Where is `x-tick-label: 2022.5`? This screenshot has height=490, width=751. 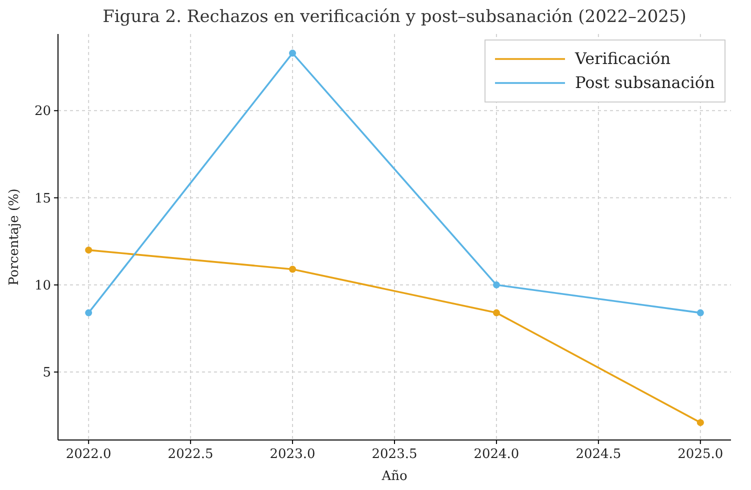 x-tick-label: 2022.5 is located at coordinates (191, 454).